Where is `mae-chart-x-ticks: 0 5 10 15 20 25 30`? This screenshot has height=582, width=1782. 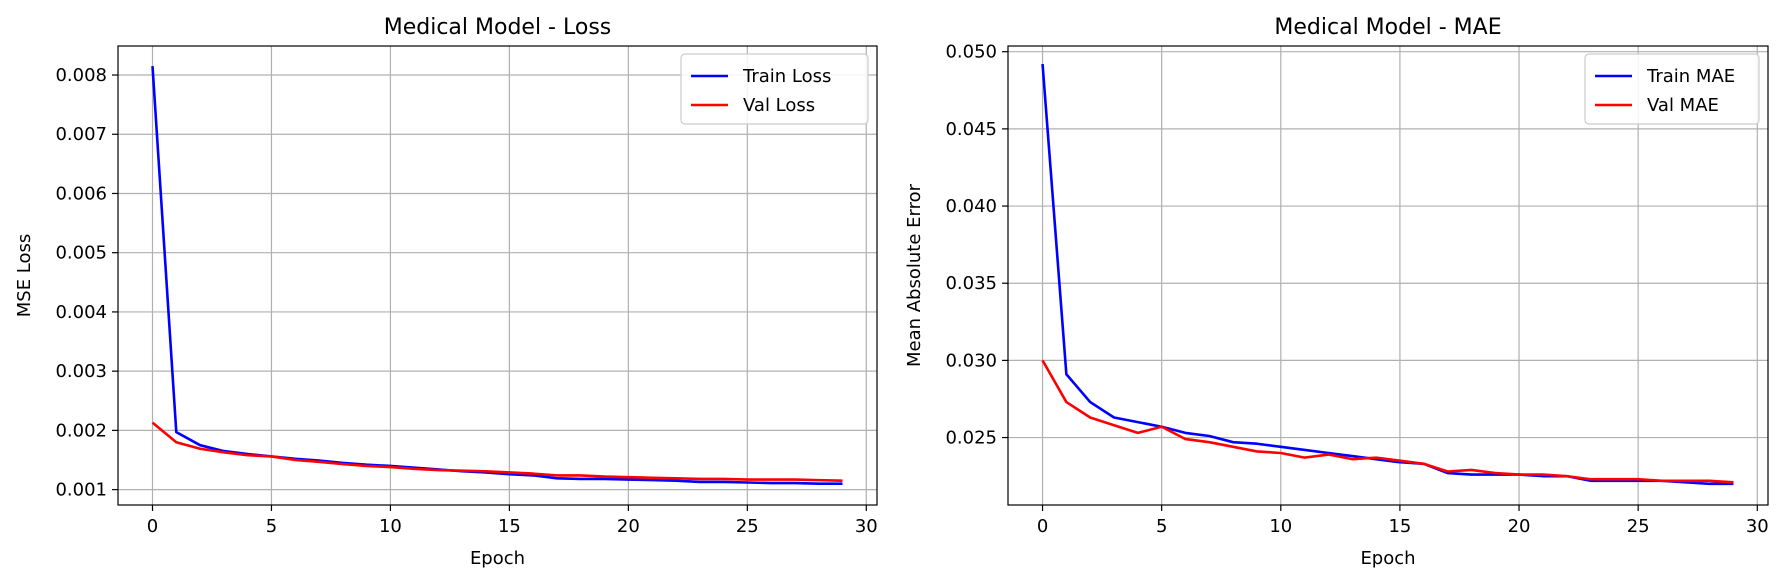 mae-chart-x-ticks: 0 5 10 15 20 25 30 is located at coordinates (1403, 521).